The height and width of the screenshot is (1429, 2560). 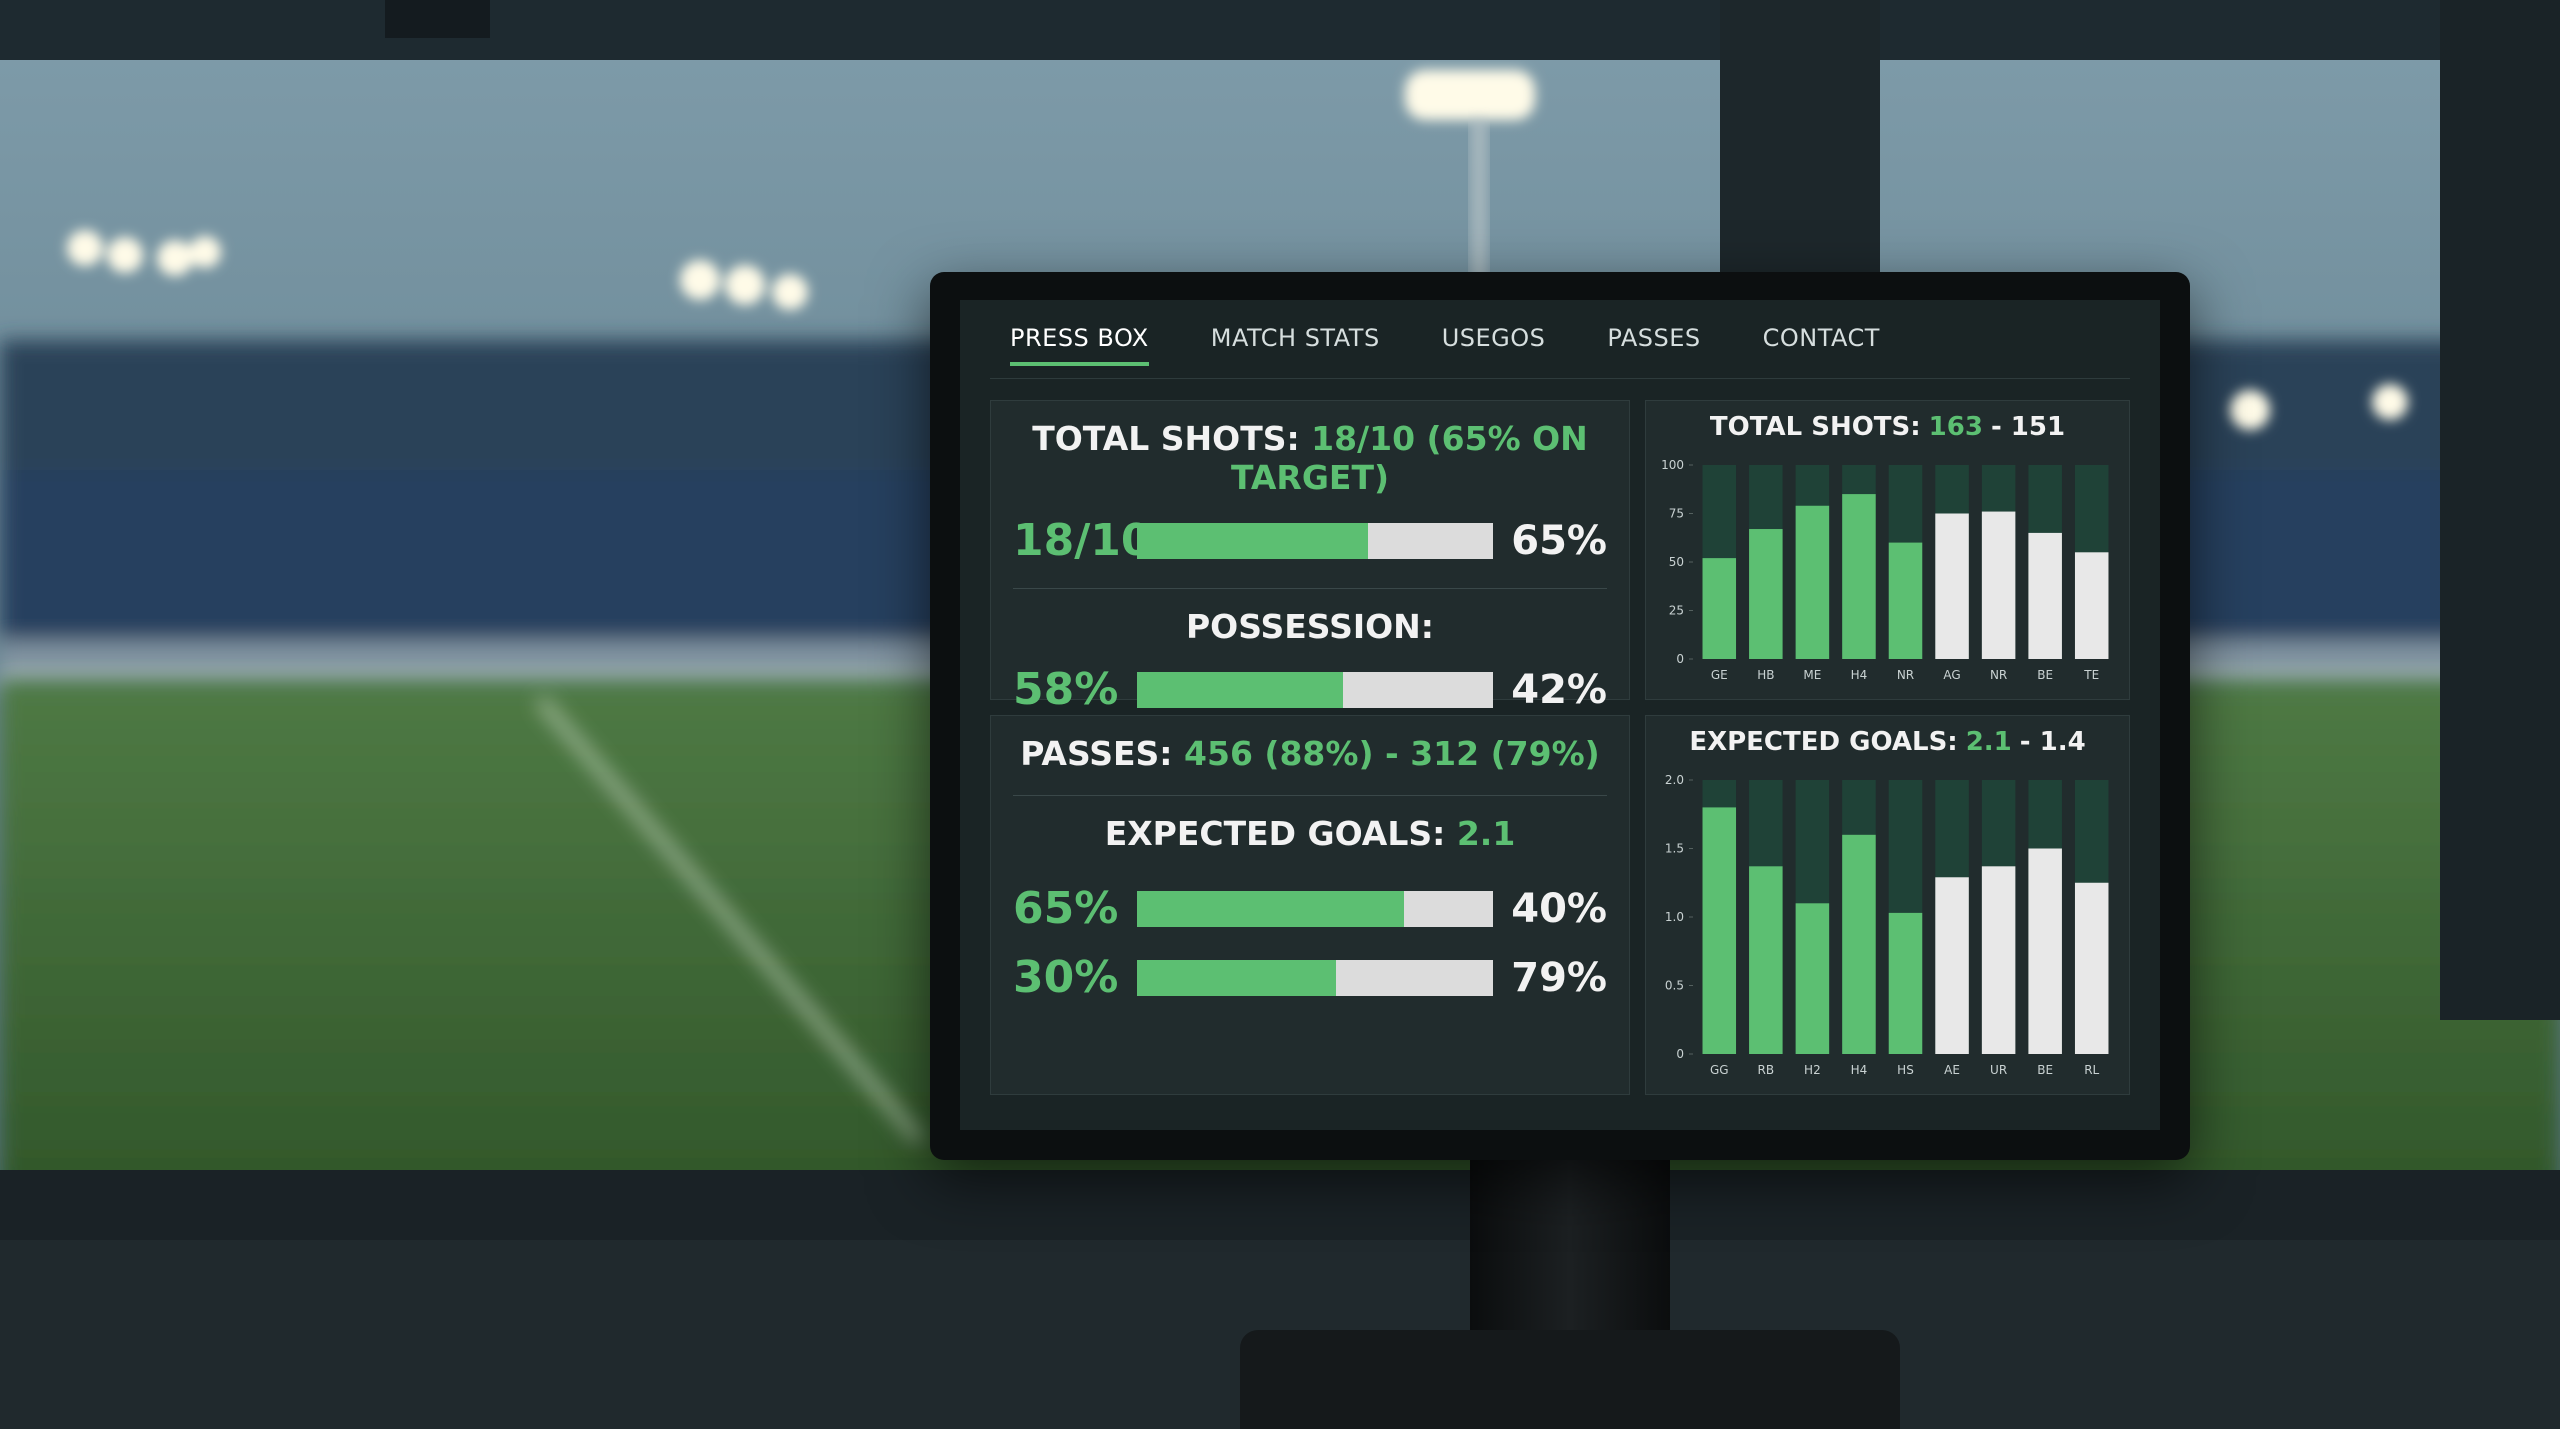 I want to click on stat-row: 65% 40%, so click(x=1310, y=908).